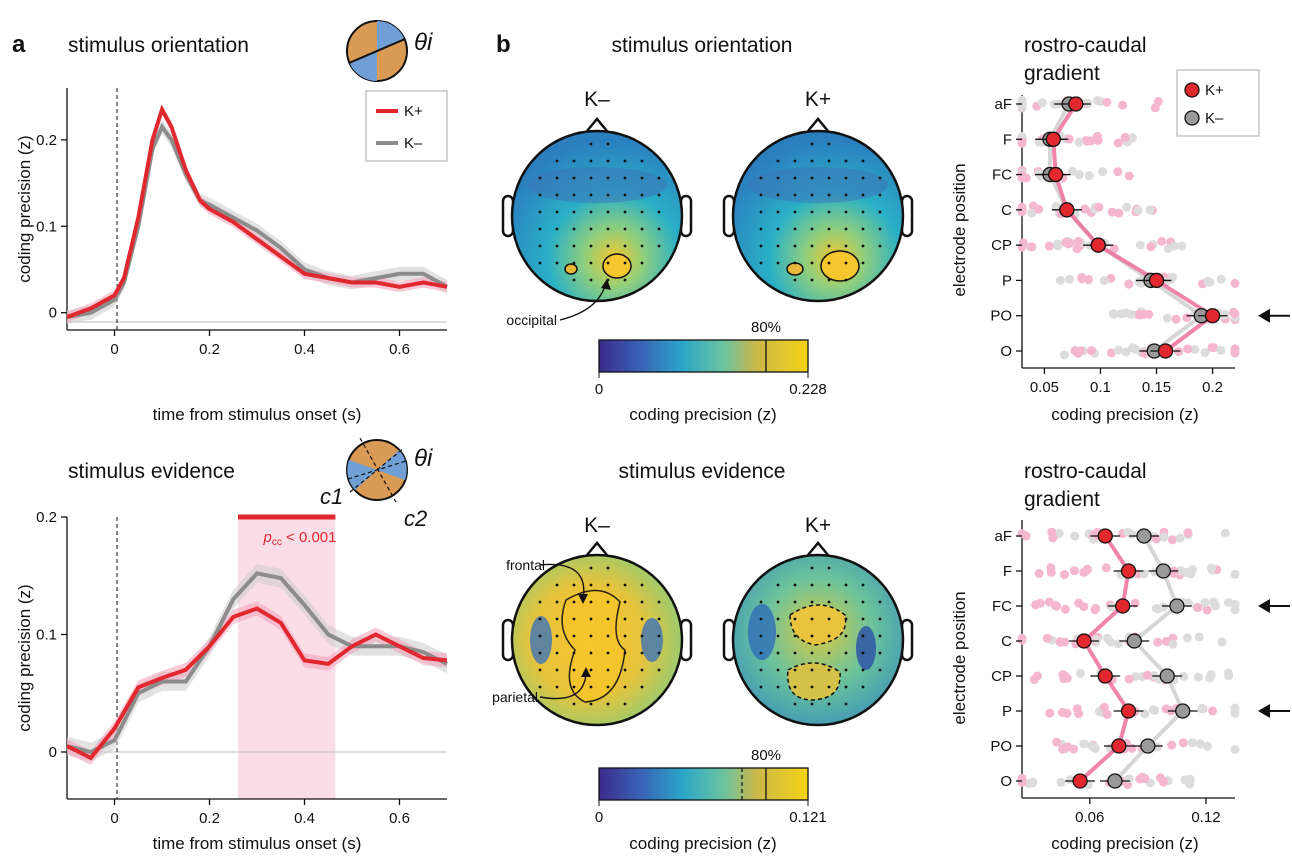 The width and height of the screenshot is (1292, 856). What do you see at coordinates (525, 565) in the screenshot?
I see `annotation-frontal: frontal` at bounding box center [525, 565].